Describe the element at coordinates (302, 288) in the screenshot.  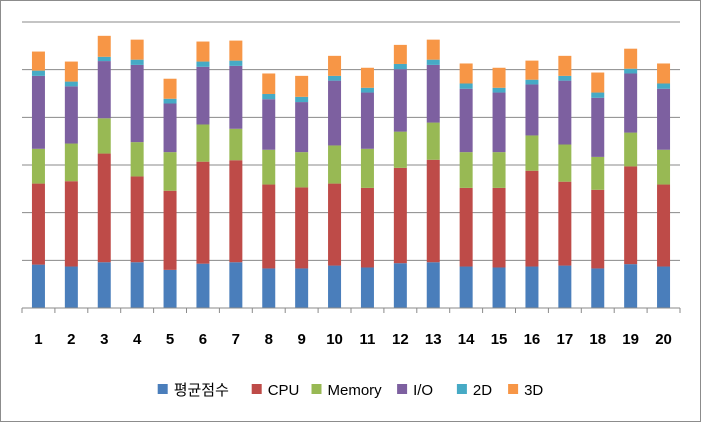
I see `bar-segment-평균점수-9` at that location.